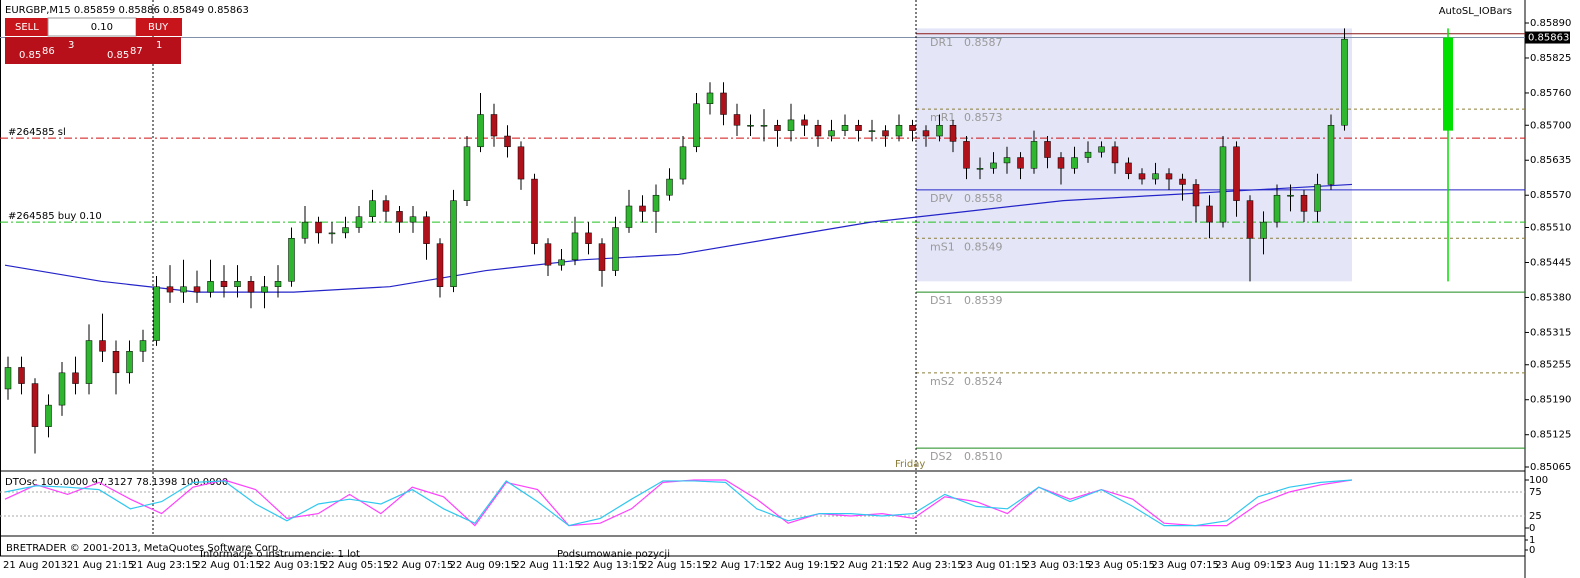  Describe the element at coordinates (1538, 480) in the screenshot. I see `oscillator-tick-label: 100` at that location.